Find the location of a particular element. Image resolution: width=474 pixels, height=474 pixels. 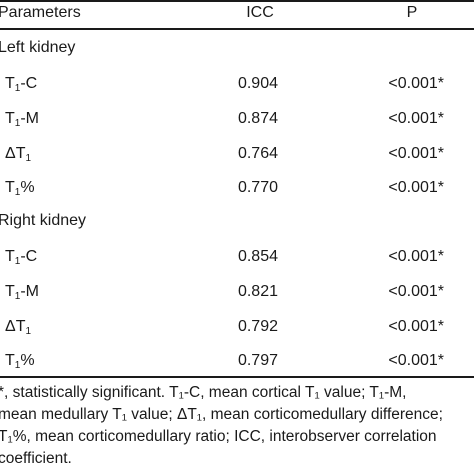

header-rule is located at coordinates (237, 29).